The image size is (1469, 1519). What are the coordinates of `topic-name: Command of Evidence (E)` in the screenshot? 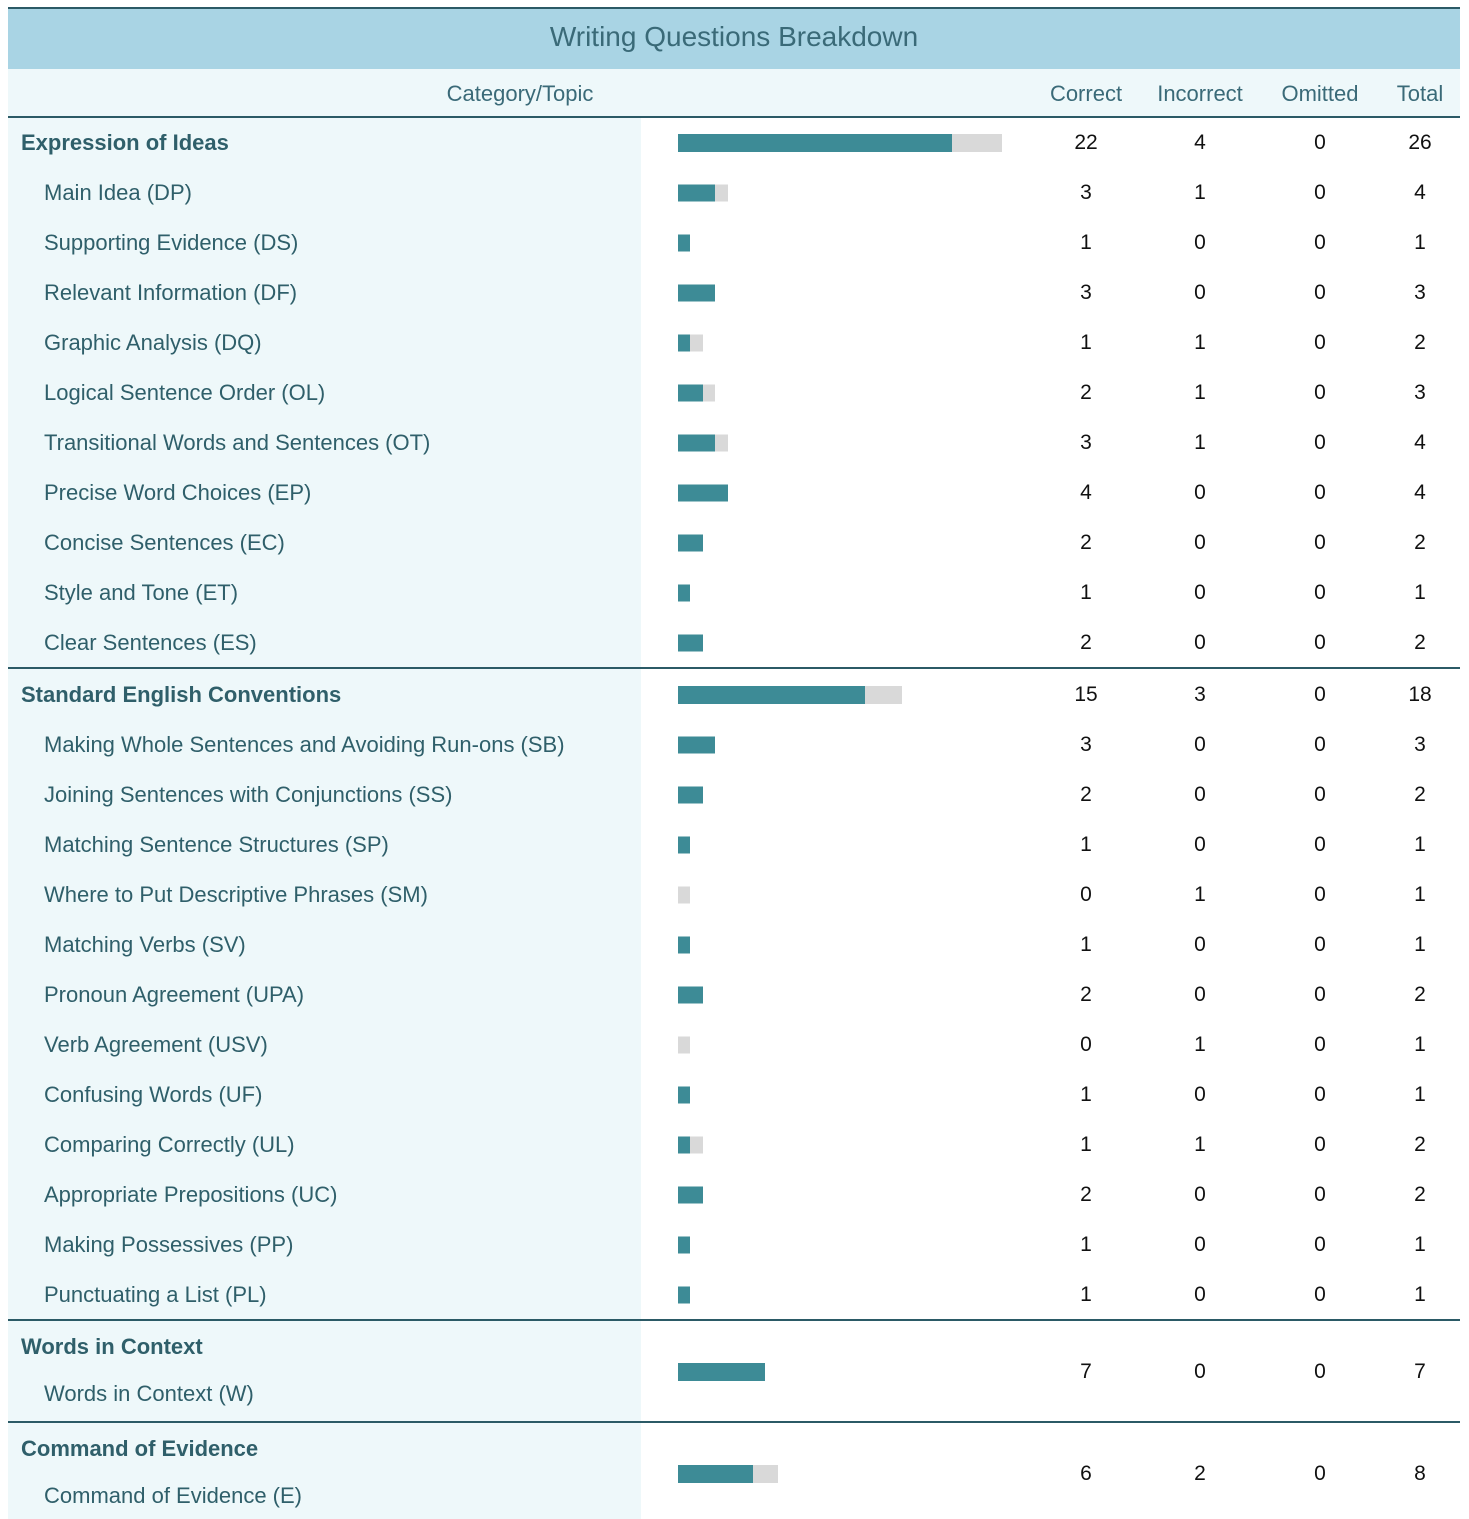 It's located at (173, 1495).